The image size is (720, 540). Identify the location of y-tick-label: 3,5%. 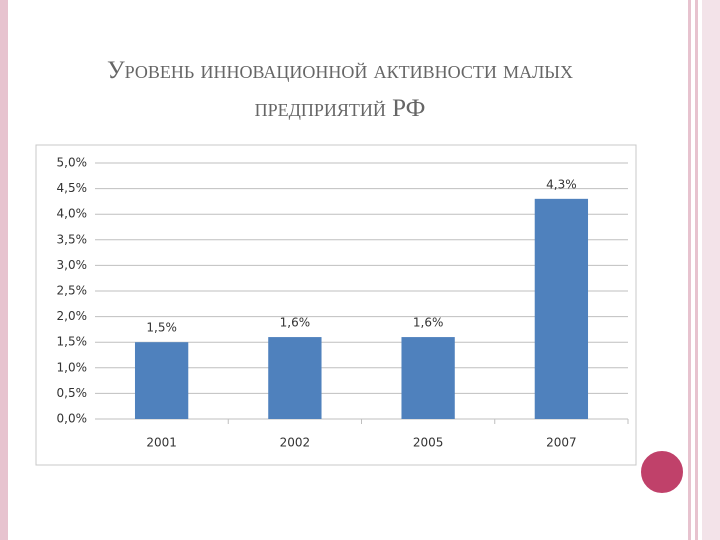
(72, 239).